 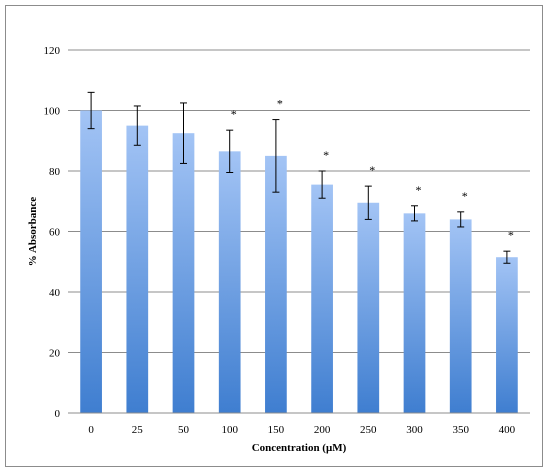 I want to click on x-tick-label: 400, so click(x=507, y=430).